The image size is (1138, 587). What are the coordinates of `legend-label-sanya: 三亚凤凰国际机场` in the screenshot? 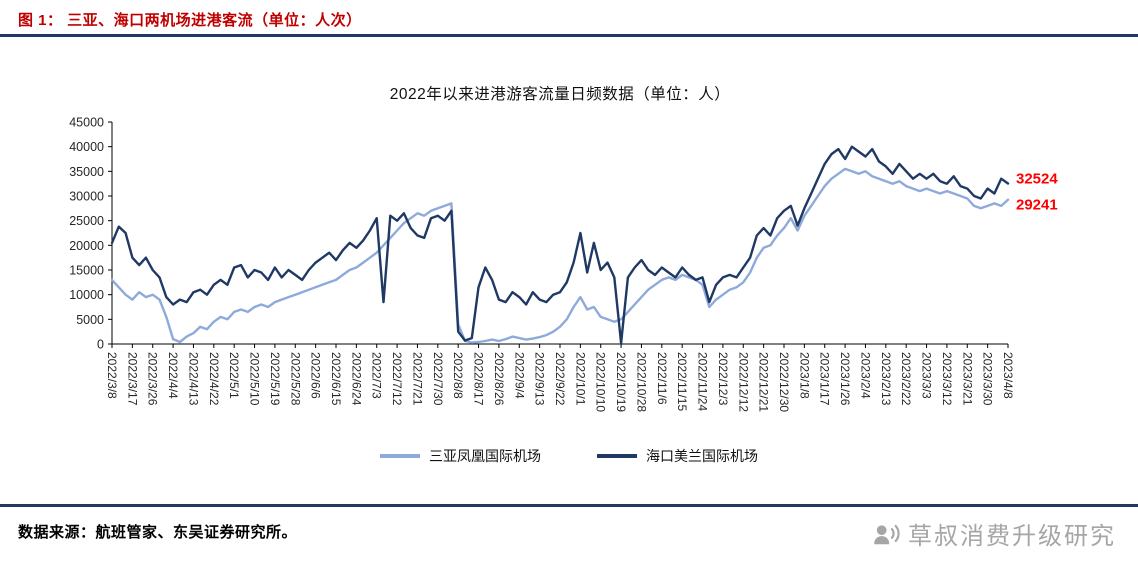 It's located at (485, 456).